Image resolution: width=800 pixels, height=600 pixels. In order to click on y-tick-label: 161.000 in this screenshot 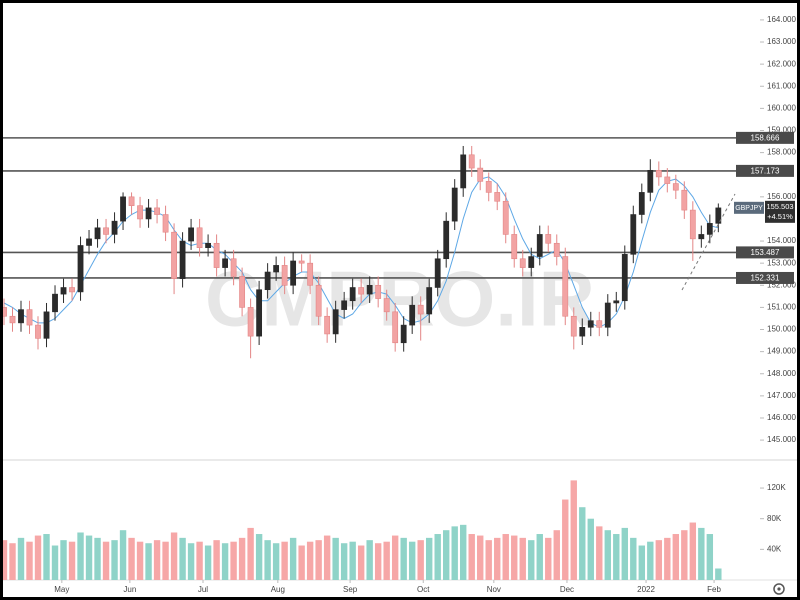, I will do `click(781, 85)`.